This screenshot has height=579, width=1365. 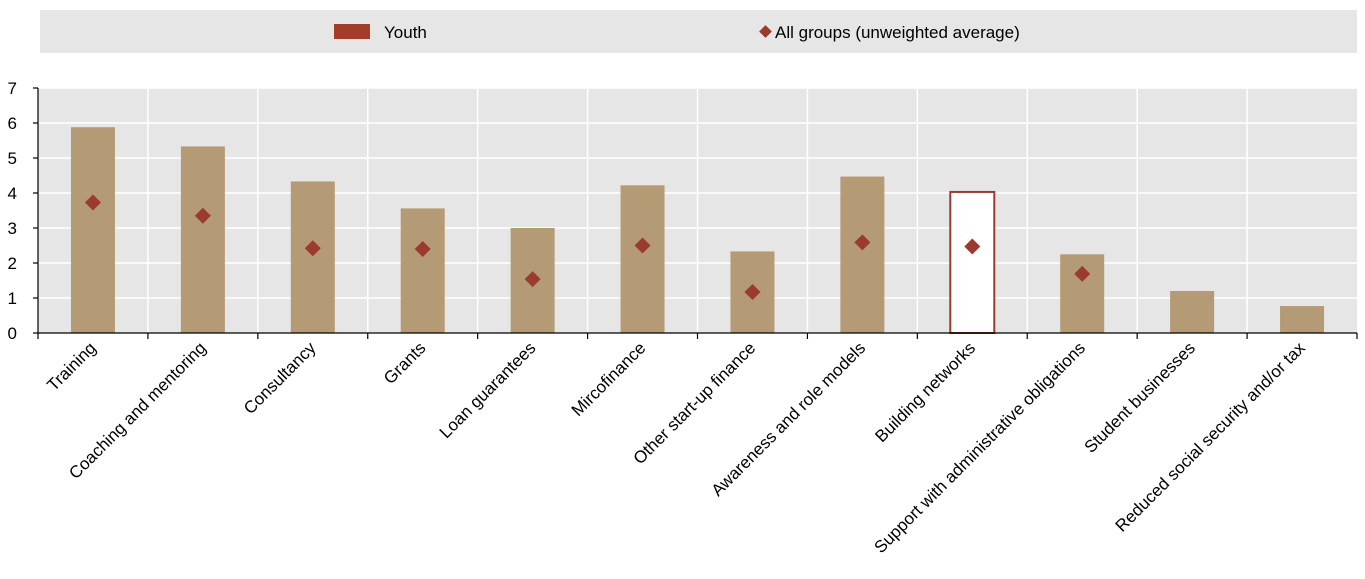 What do you see at coordinates (972, 262) in the screenshot?
I see `bar-building-networks` at bounding box center [972, 262].